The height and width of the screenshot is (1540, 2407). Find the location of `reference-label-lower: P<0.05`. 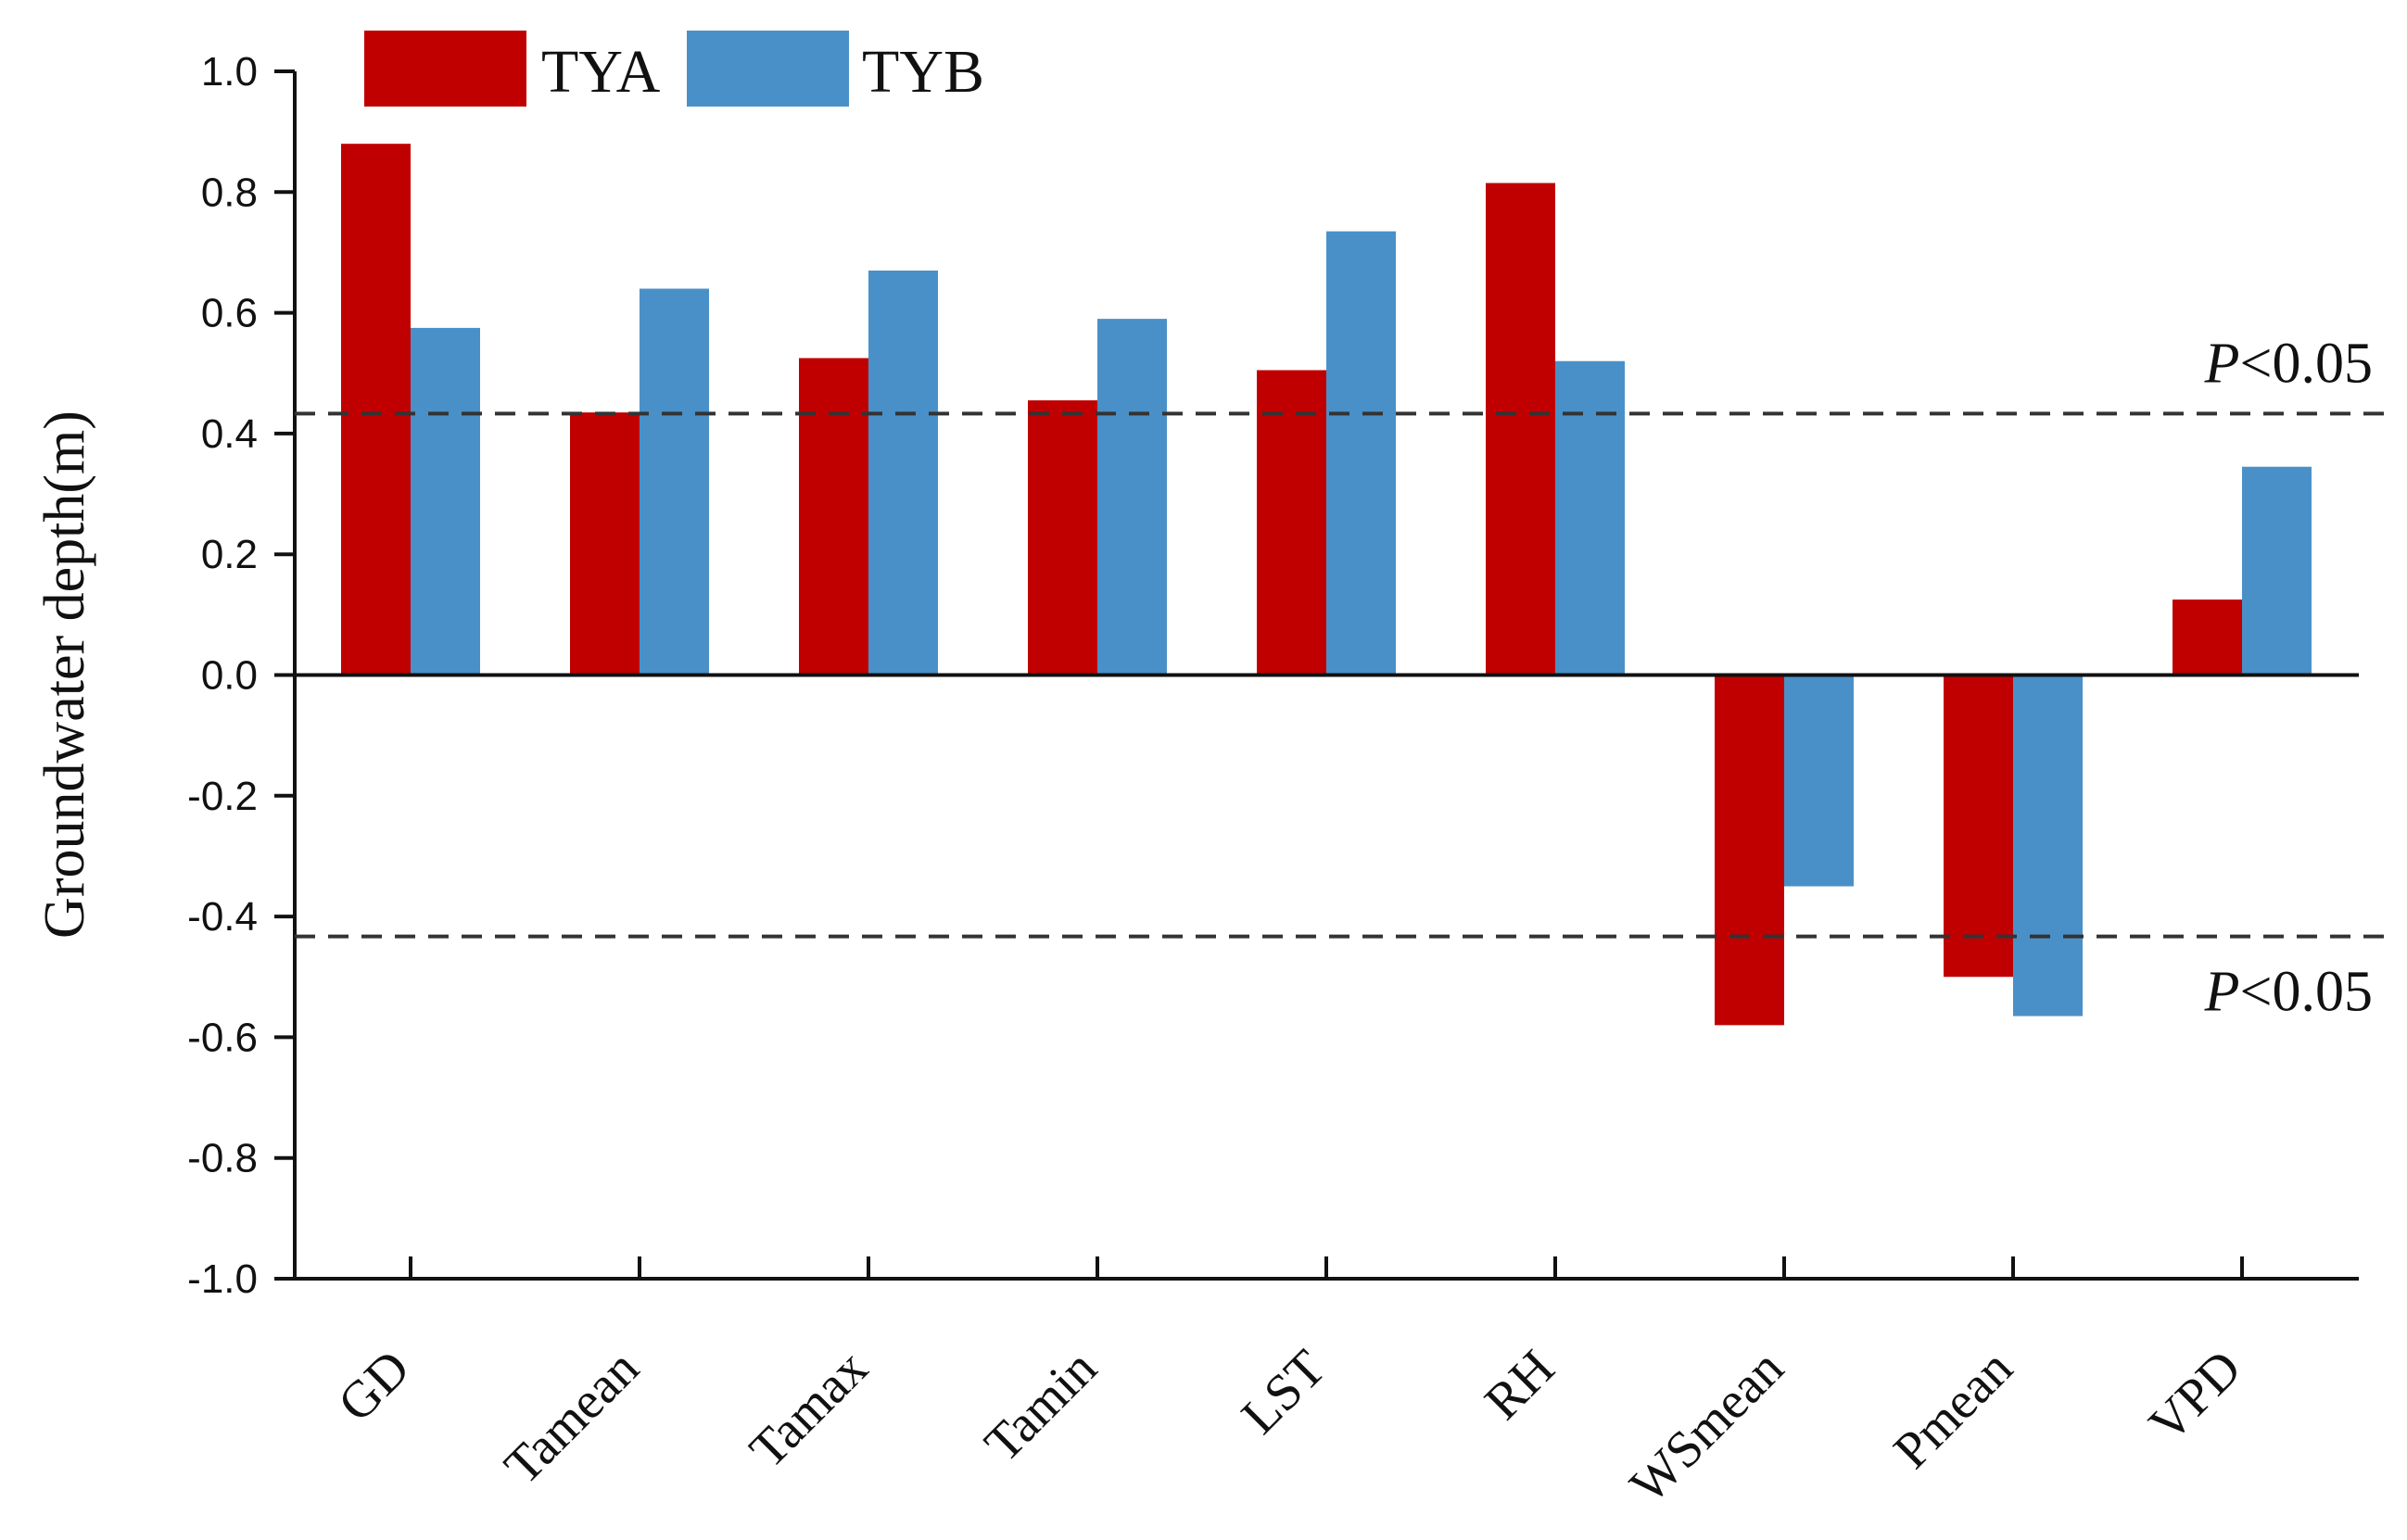

reference-label-lower: P<0.05 is located at coordinates (2288, 993).